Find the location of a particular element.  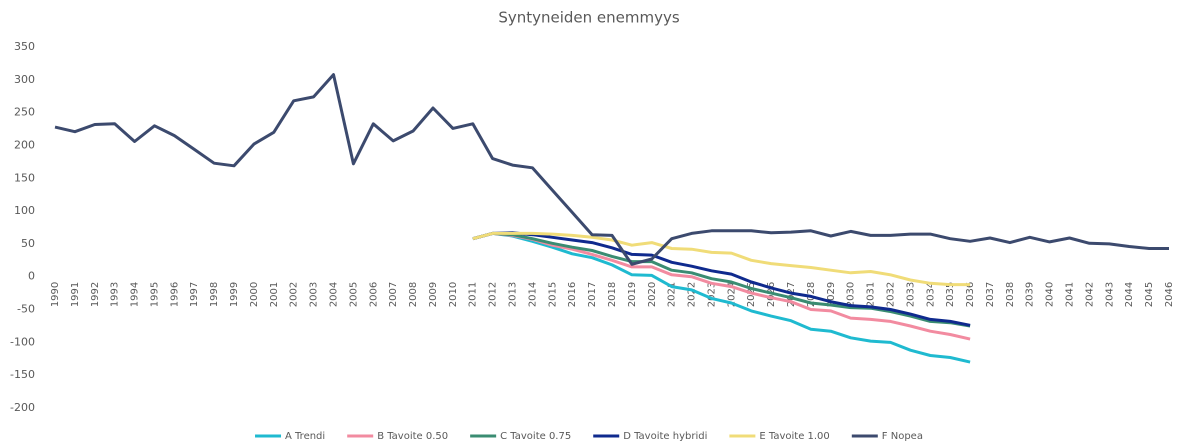

x-tick-label: 2016 is located at coordinates (572, 294).